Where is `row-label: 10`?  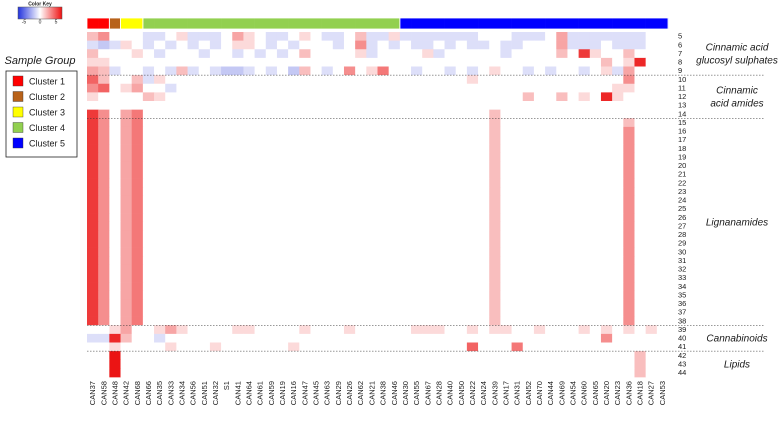 row-label: 10 is located at coordinates (682, 79).